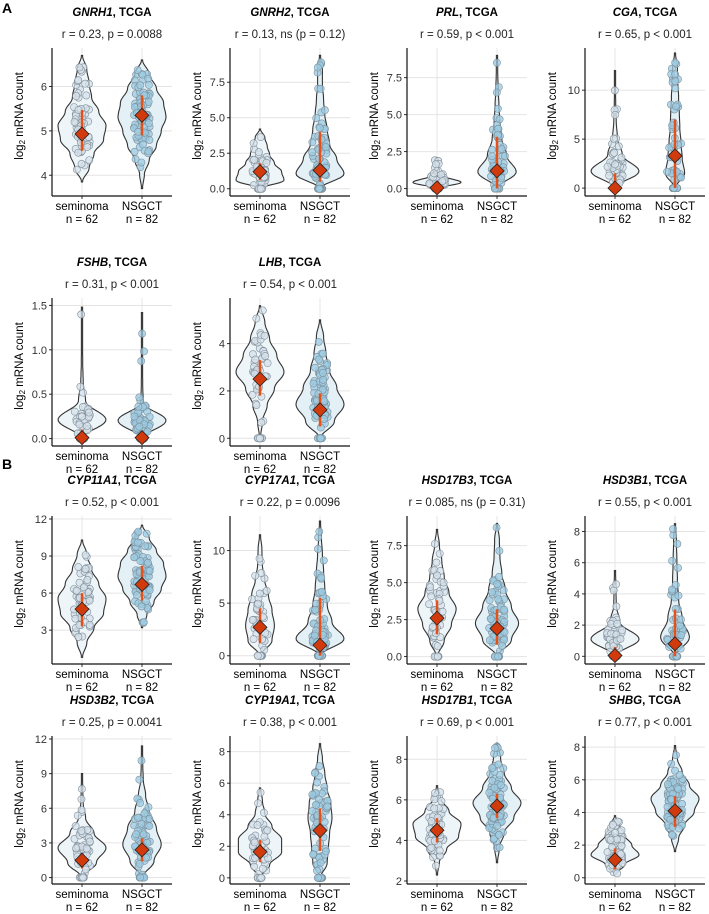 The width and height of the screenshot is (709, 914). Describe the element at coordinates (44, 879) in the screenshot. I see `y-tick-label: 0` at that location.